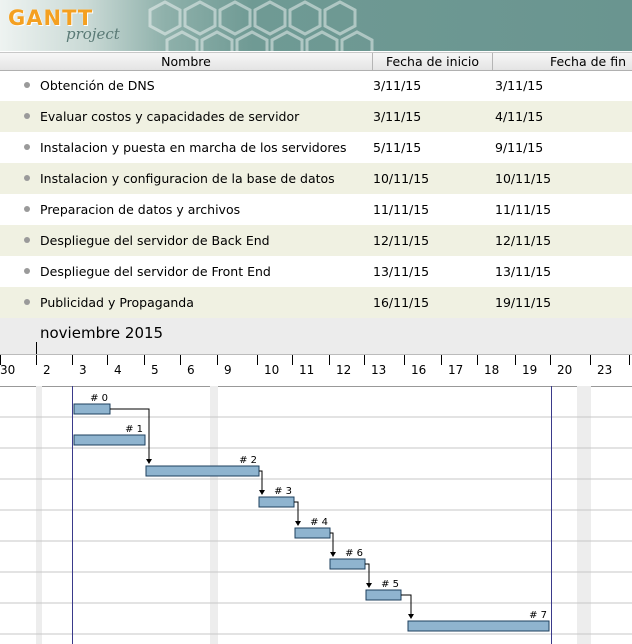 The height and width of the screenshot is (644, 632). Describe the element at coordinates (530, 370) in the screenshot. I see `day-label: 19` at that location.